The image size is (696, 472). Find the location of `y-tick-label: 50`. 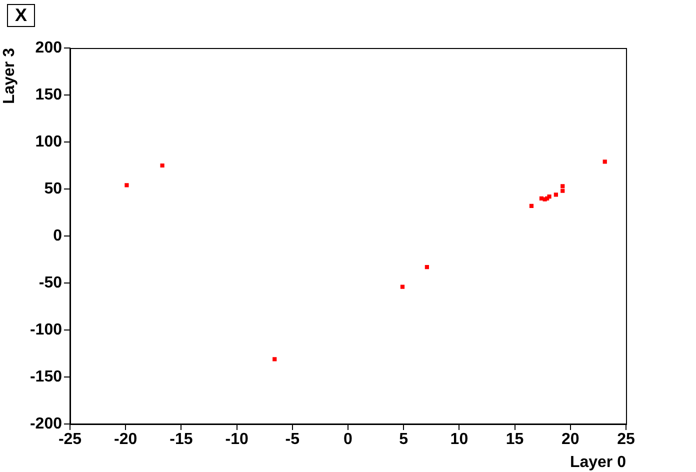

y-tick-label: 50 is located at coordinates (53, 189).